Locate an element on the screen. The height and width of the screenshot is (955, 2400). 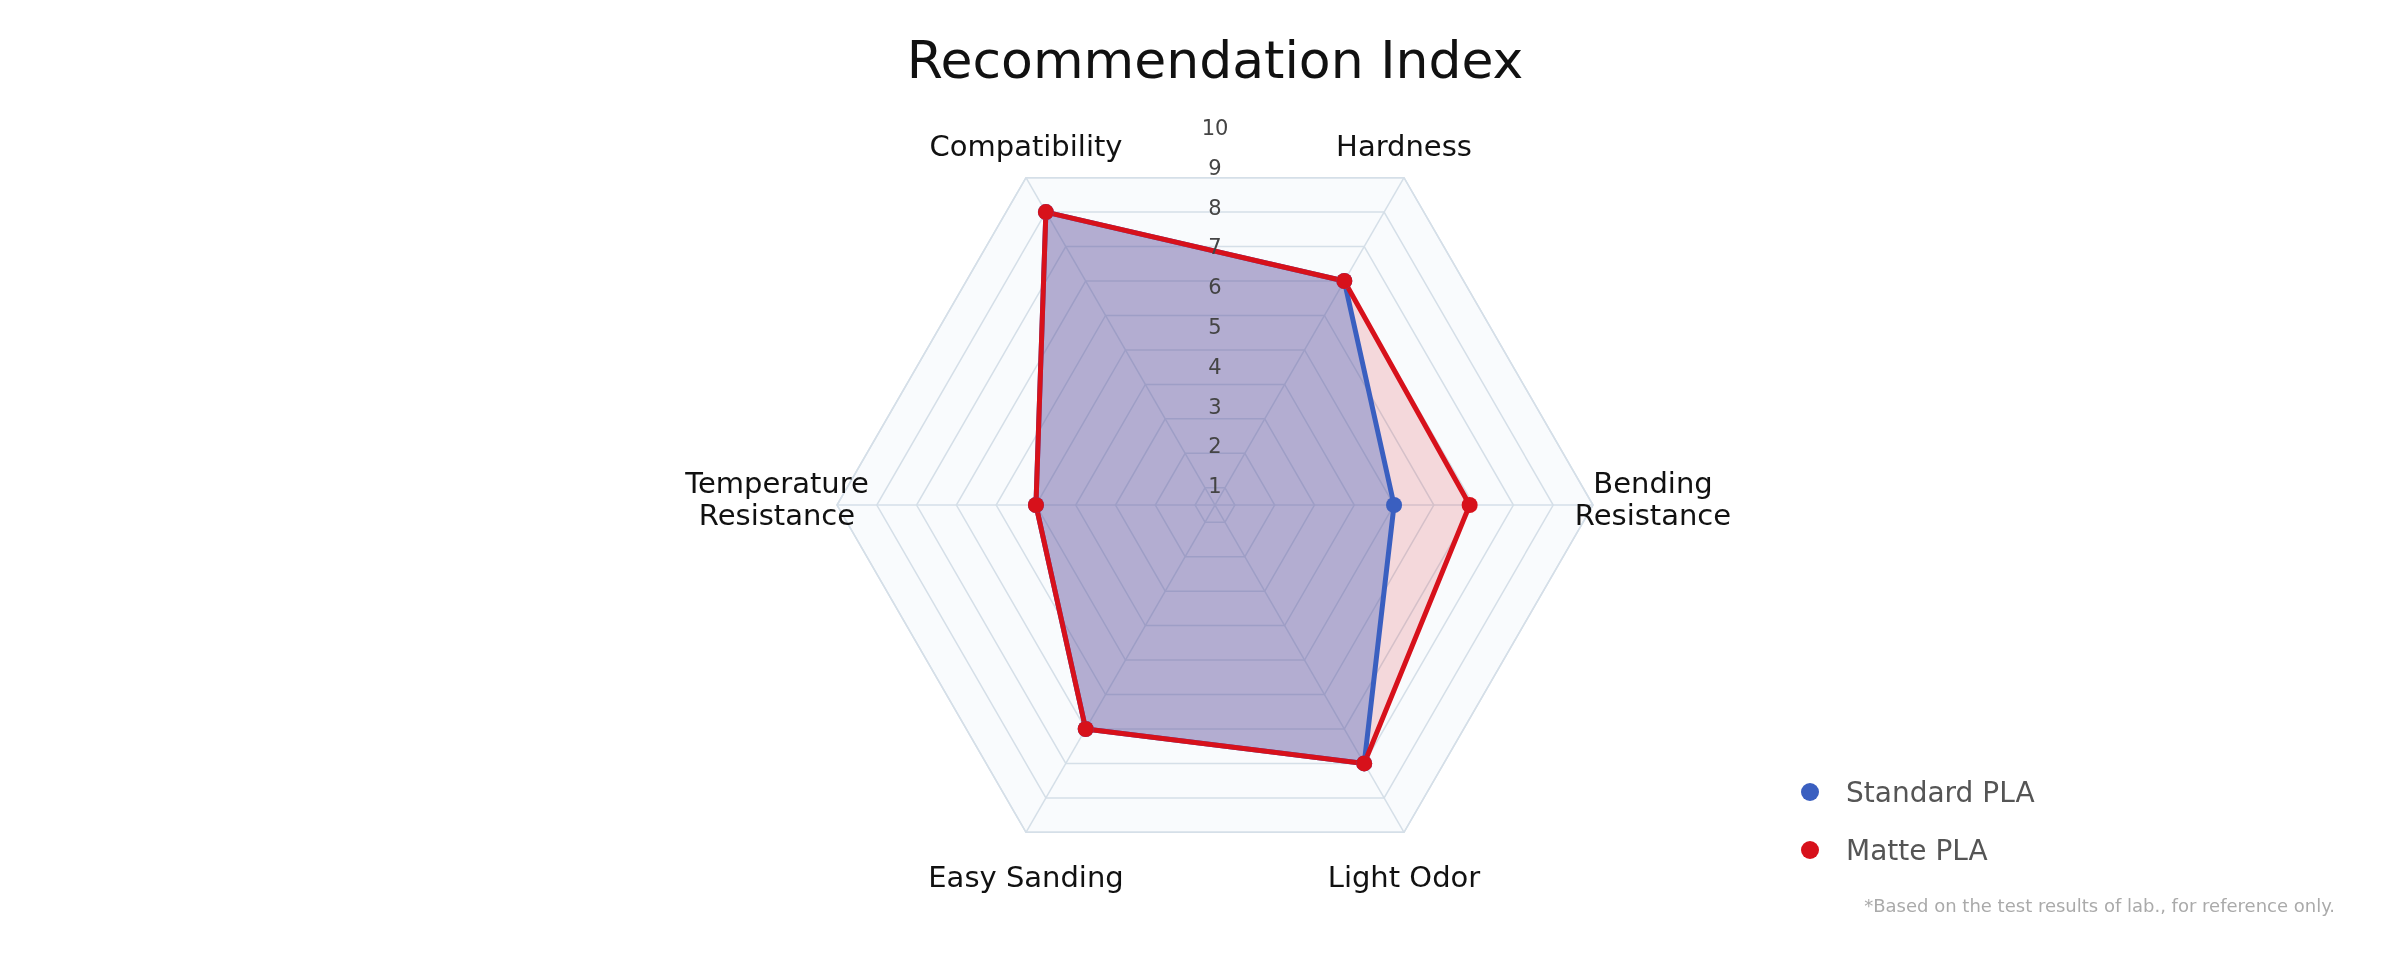
legend-label: Matte PLA is located at coordinates (1917, 850).